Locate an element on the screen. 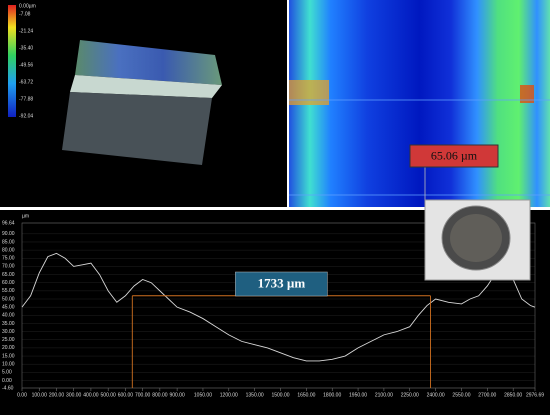  y-tick-label: 60.00 is located at coordinates (8, 283).